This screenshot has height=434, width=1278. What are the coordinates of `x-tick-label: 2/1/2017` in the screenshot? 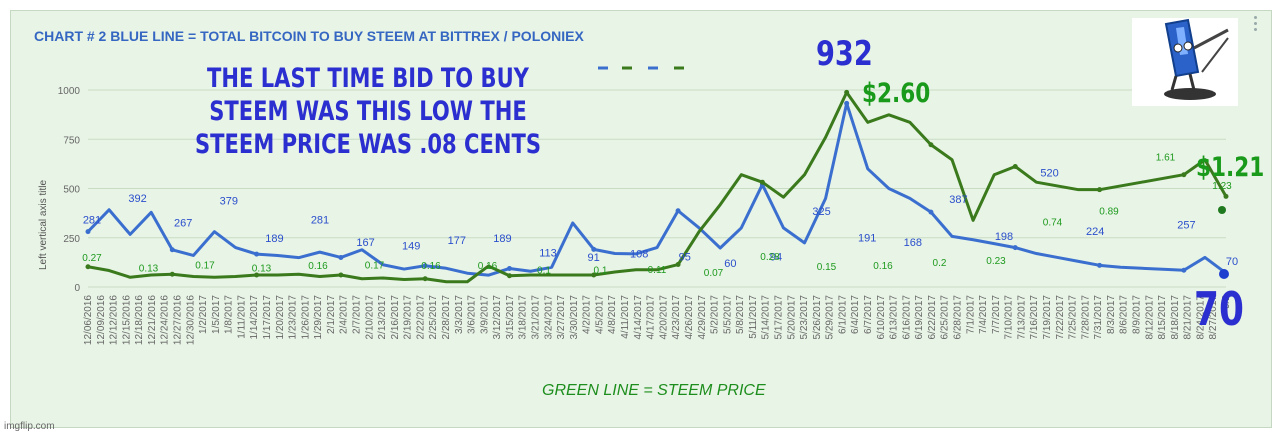 It's located at (331, 314).